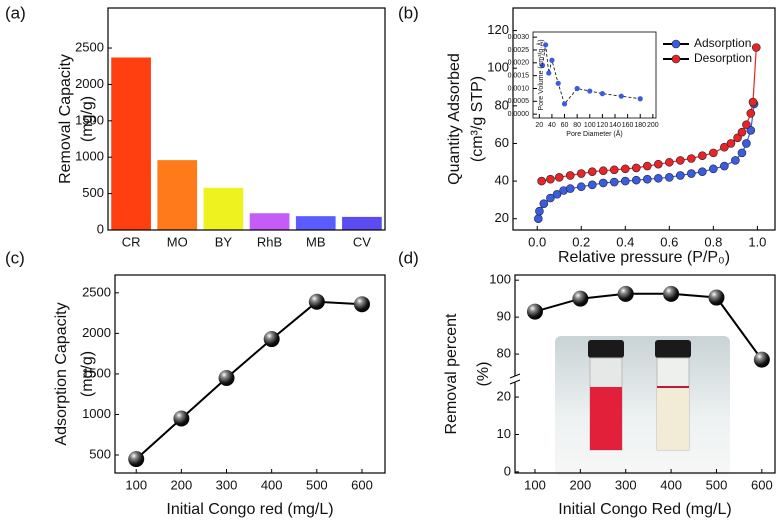  I want to click on y-tick-label: 20, so click(504, 396).